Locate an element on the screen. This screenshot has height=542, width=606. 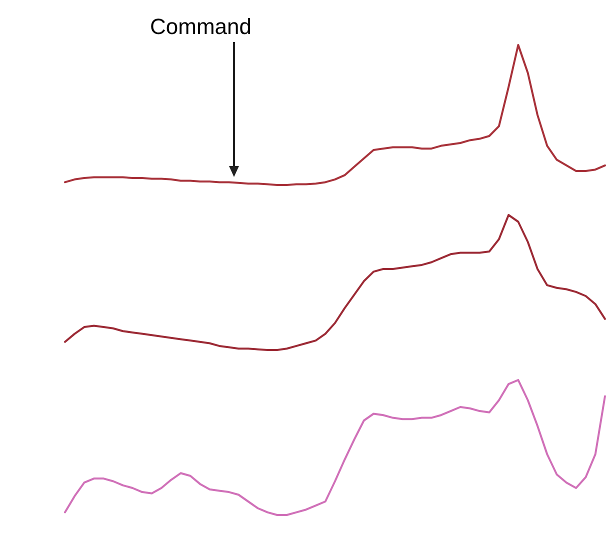
text: Command is located at coordinates (201, 27).